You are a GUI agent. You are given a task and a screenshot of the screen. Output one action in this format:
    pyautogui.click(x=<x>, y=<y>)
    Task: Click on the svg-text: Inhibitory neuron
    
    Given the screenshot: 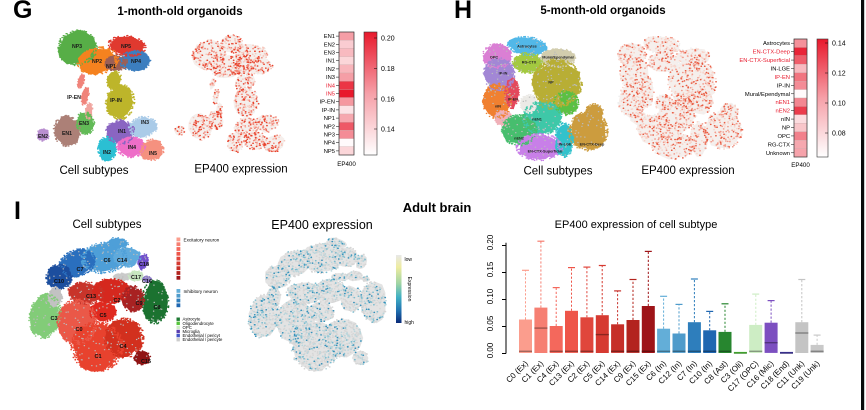 What is the action you would take?
    pyautogui.click(x=201, y=291)
    